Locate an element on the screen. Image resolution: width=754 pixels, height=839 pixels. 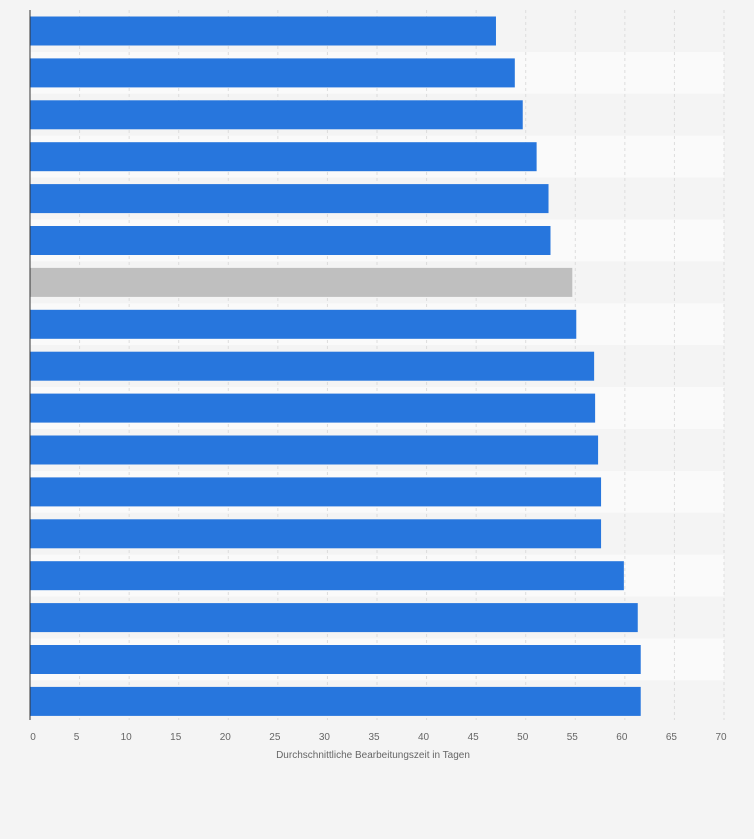
bar-highlighted is located at coordinates (301, 282).